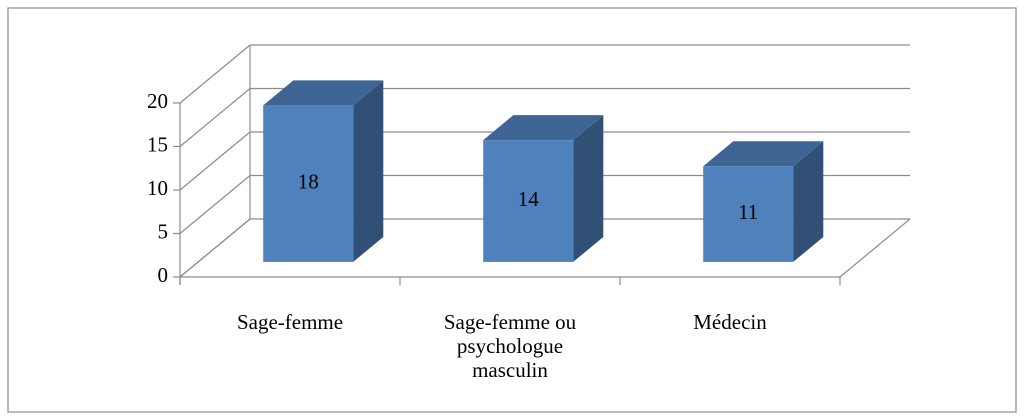  Describe the element at coordinates (157, 188) in the screenshot. I see `y-tick-label: 10` at that location.